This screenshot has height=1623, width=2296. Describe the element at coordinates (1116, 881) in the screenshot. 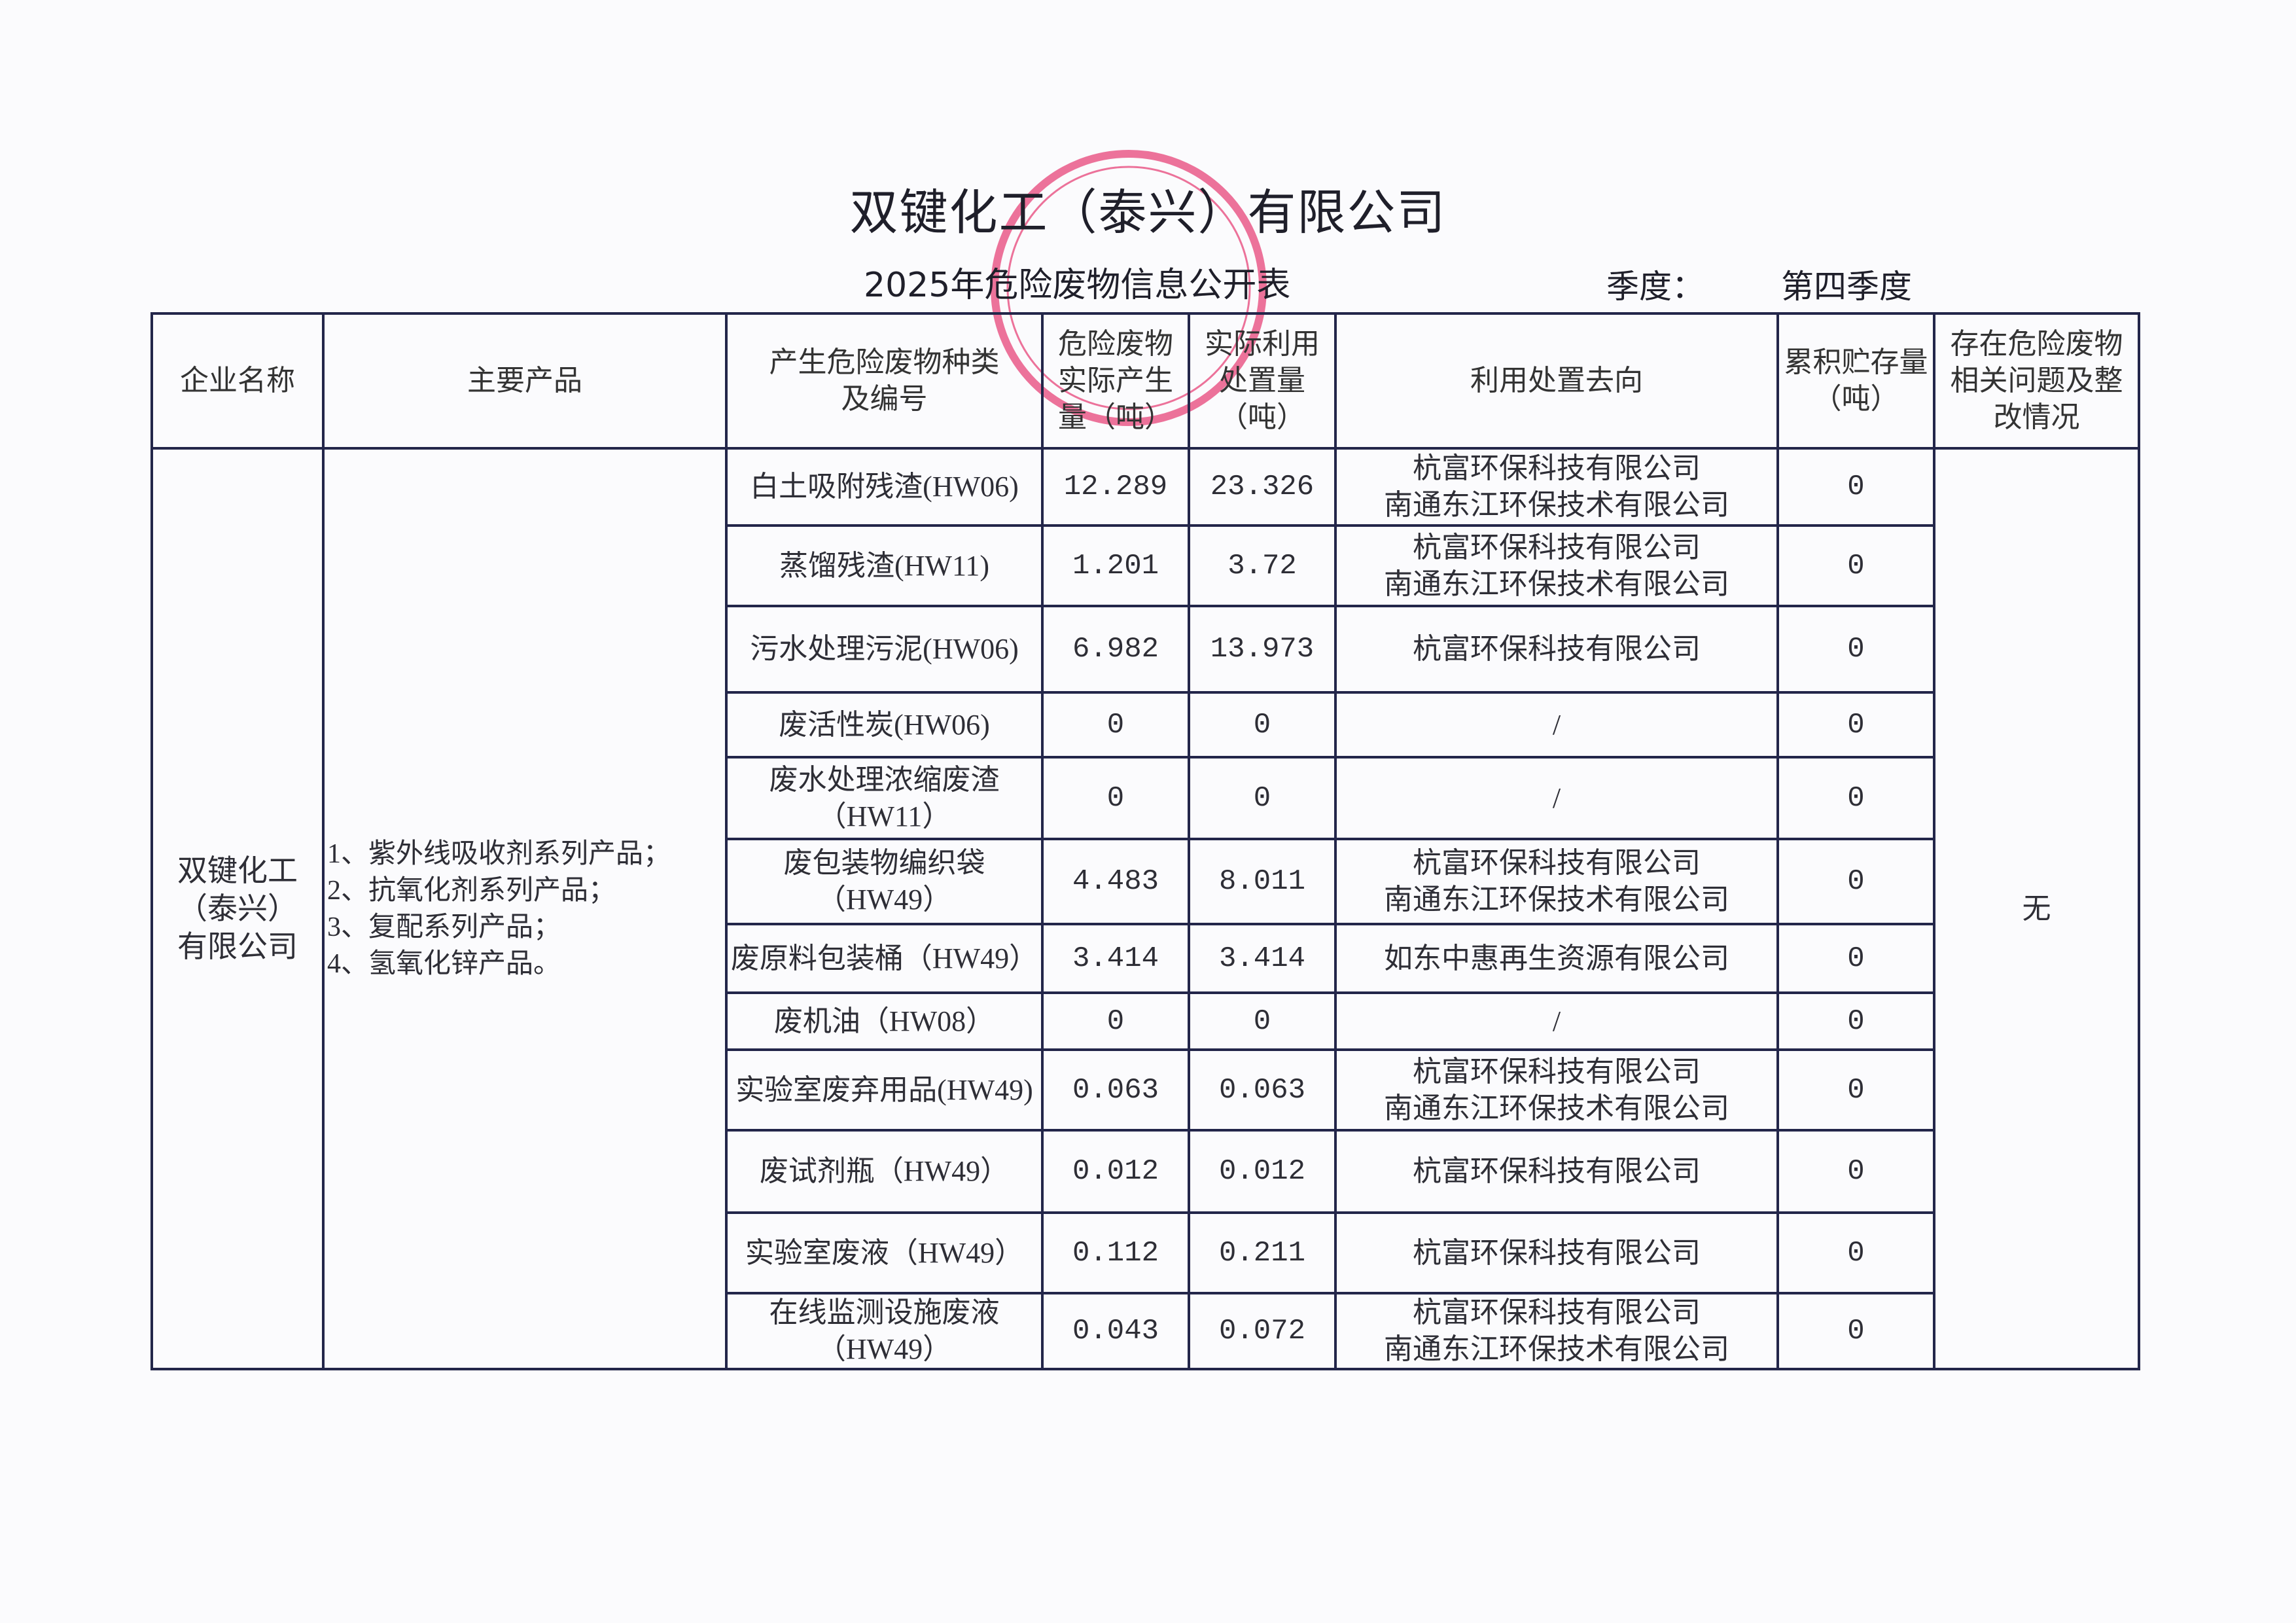

I see `generated-amount-cell: 4.483` at that location.